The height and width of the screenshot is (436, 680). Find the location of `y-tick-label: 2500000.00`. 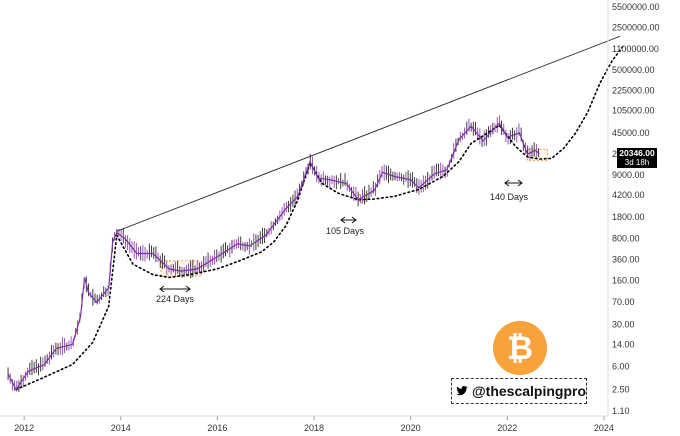

y-tick-label: 2500000.00 is located at coordinates (636, 28).